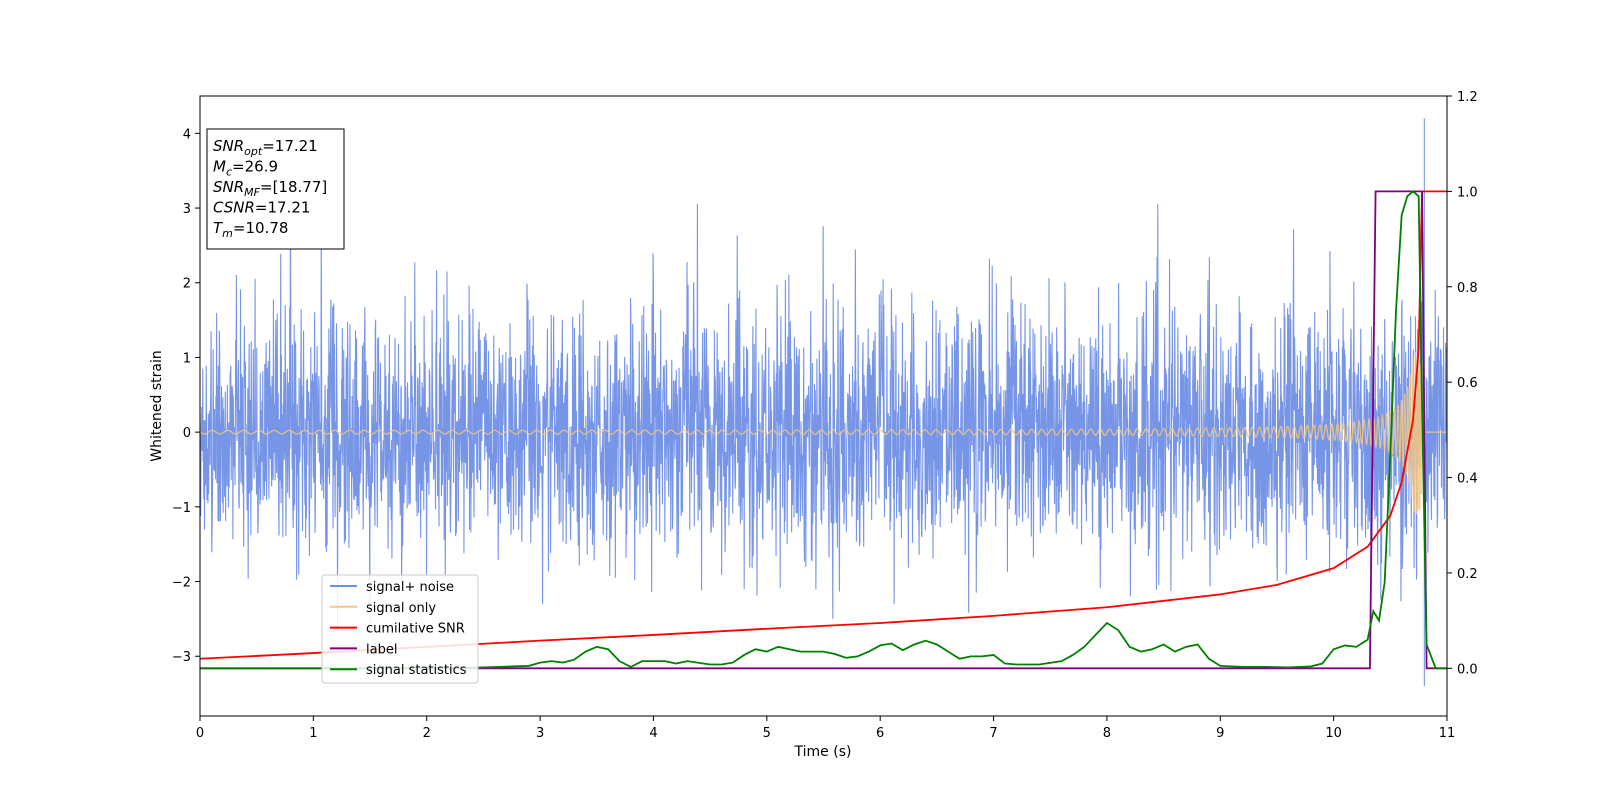 The image size is (1600, 800). What do you see at coordinates (181, 583) in the screenshot?
I see `y-tick-label: −2` at bounding box center [181, 583].